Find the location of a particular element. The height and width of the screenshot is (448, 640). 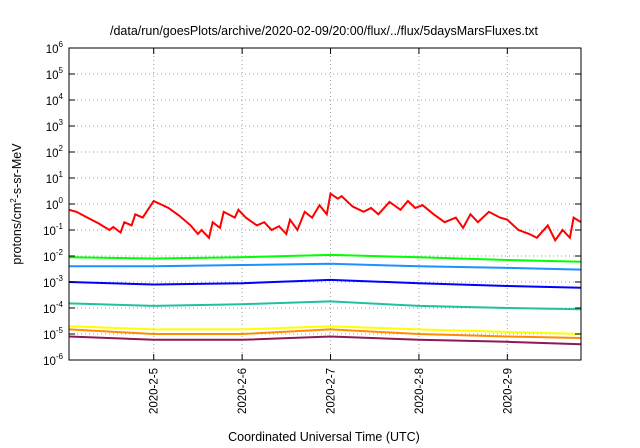

y-tick-label: 10⁰ is located at coordinates (55, 204).